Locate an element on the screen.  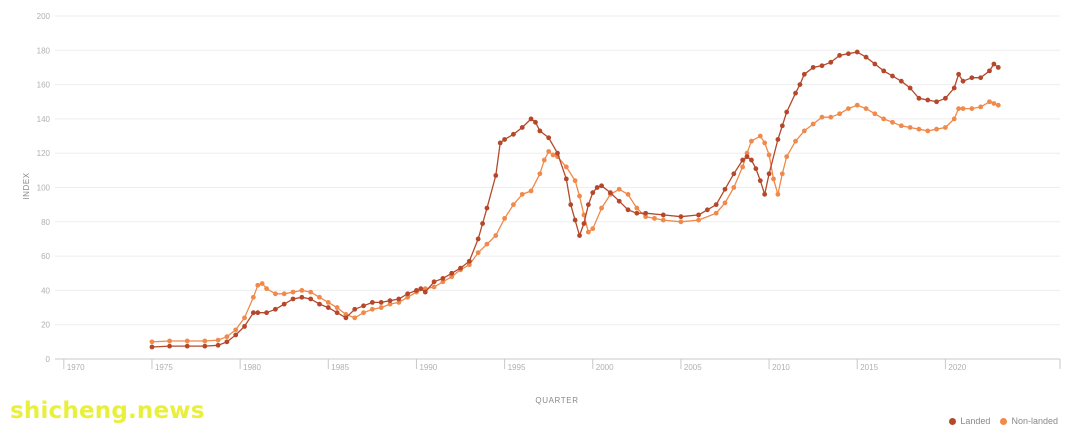
y-tick-label-60: 60 is located at coordinates (45, 256).